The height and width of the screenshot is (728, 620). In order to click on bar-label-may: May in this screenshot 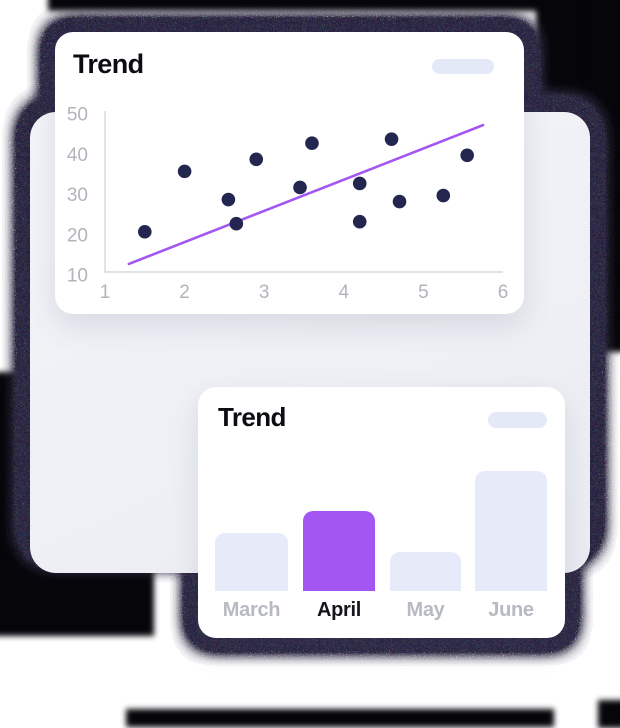, I will do `click(425, 610)`.